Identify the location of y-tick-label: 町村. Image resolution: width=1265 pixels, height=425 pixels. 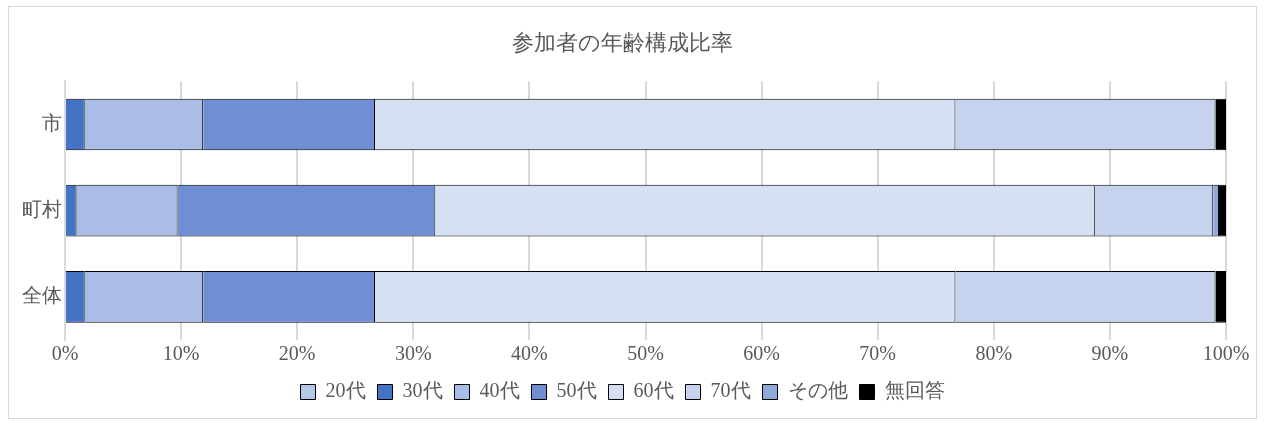
(42, 208).